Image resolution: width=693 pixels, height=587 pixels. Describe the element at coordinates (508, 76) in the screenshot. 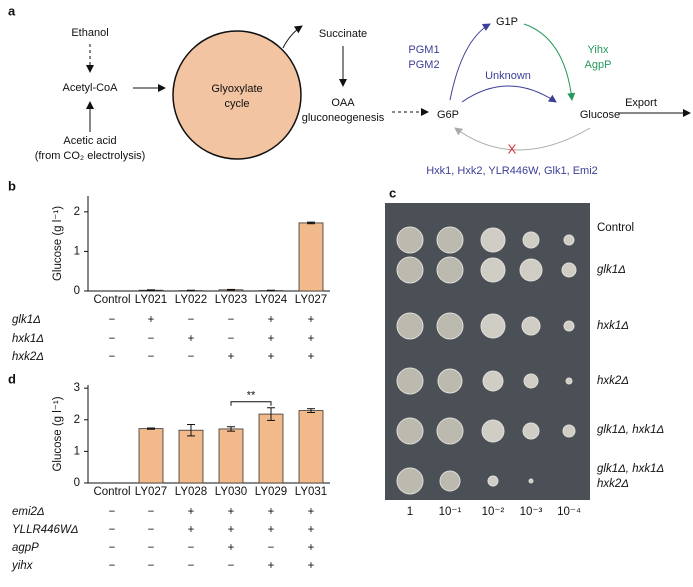

I see `enzyme-label: Unknown` at that location.